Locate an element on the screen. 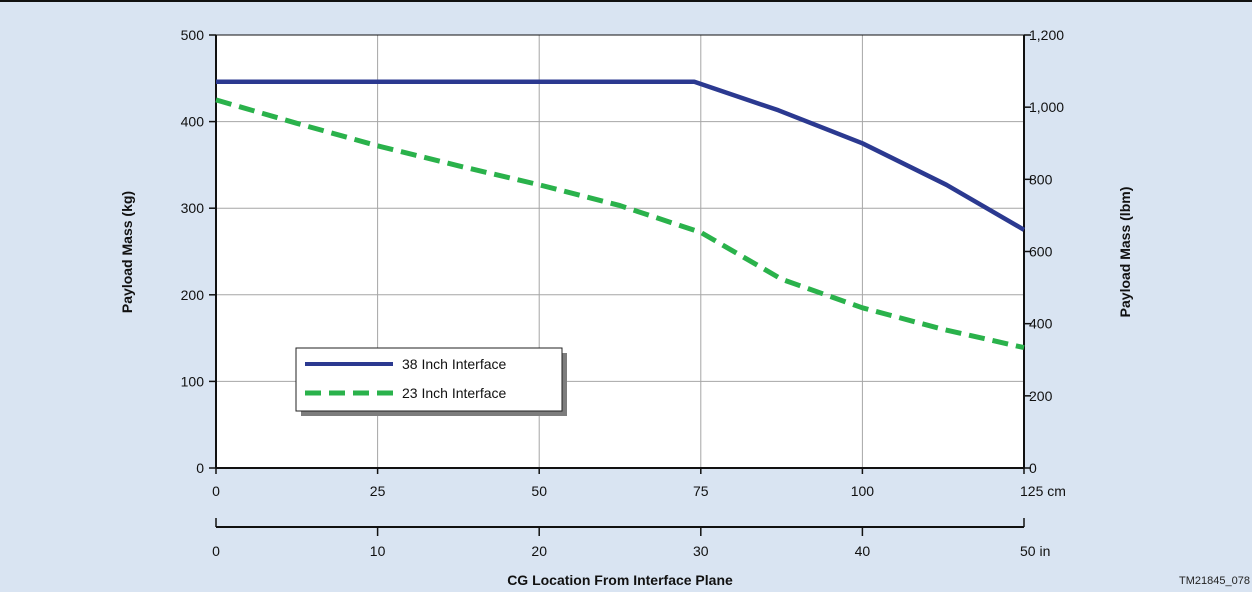 The image size is (1252, 592). x-tick-label: 50 is located at coordinates (539, 491).